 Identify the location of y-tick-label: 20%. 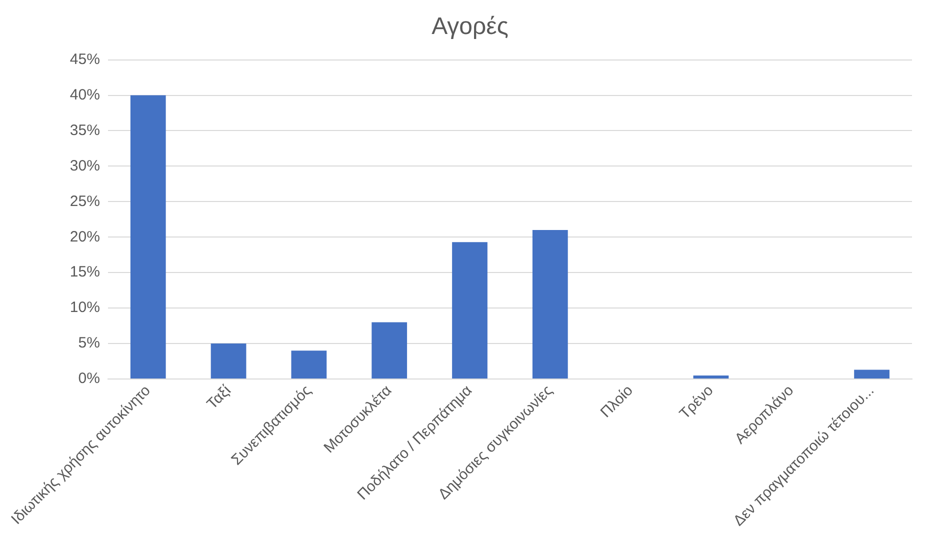
(85, 237).